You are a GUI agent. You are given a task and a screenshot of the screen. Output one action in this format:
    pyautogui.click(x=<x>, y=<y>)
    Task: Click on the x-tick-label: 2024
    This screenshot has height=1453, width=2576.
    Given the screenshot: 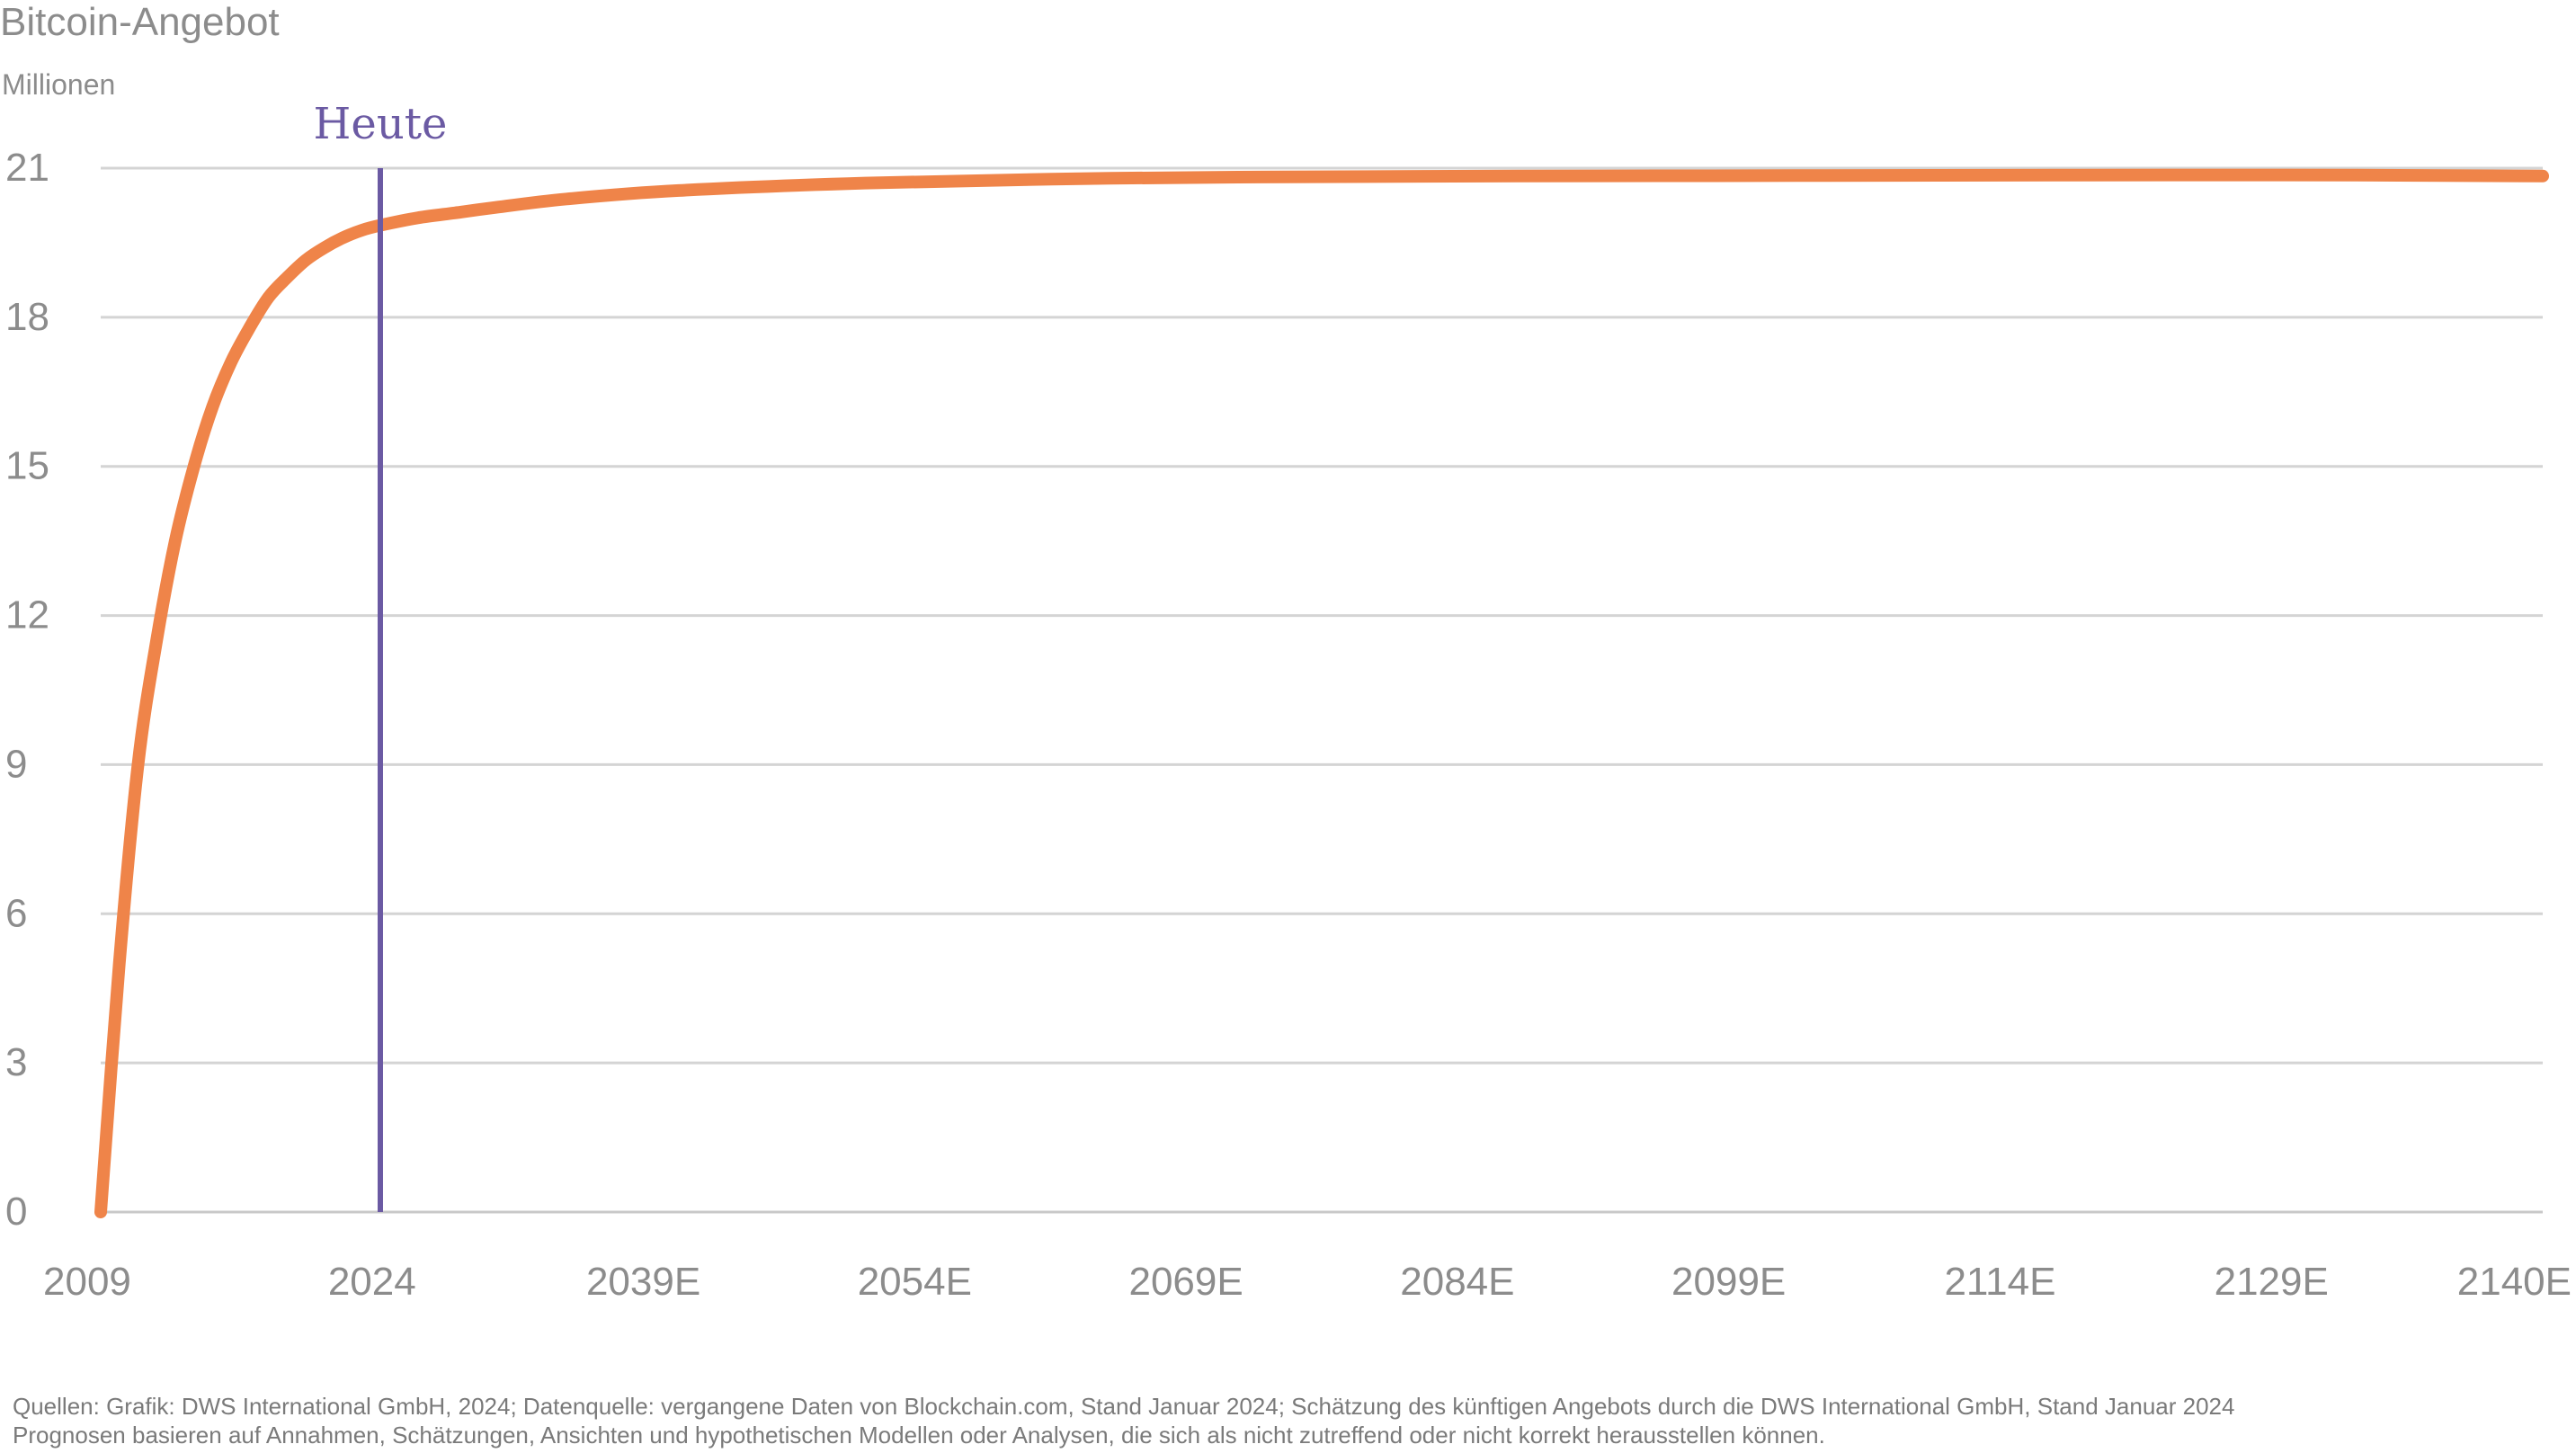 What is the action you would take?
    pyautogui.click(x=372, y=1282)
    